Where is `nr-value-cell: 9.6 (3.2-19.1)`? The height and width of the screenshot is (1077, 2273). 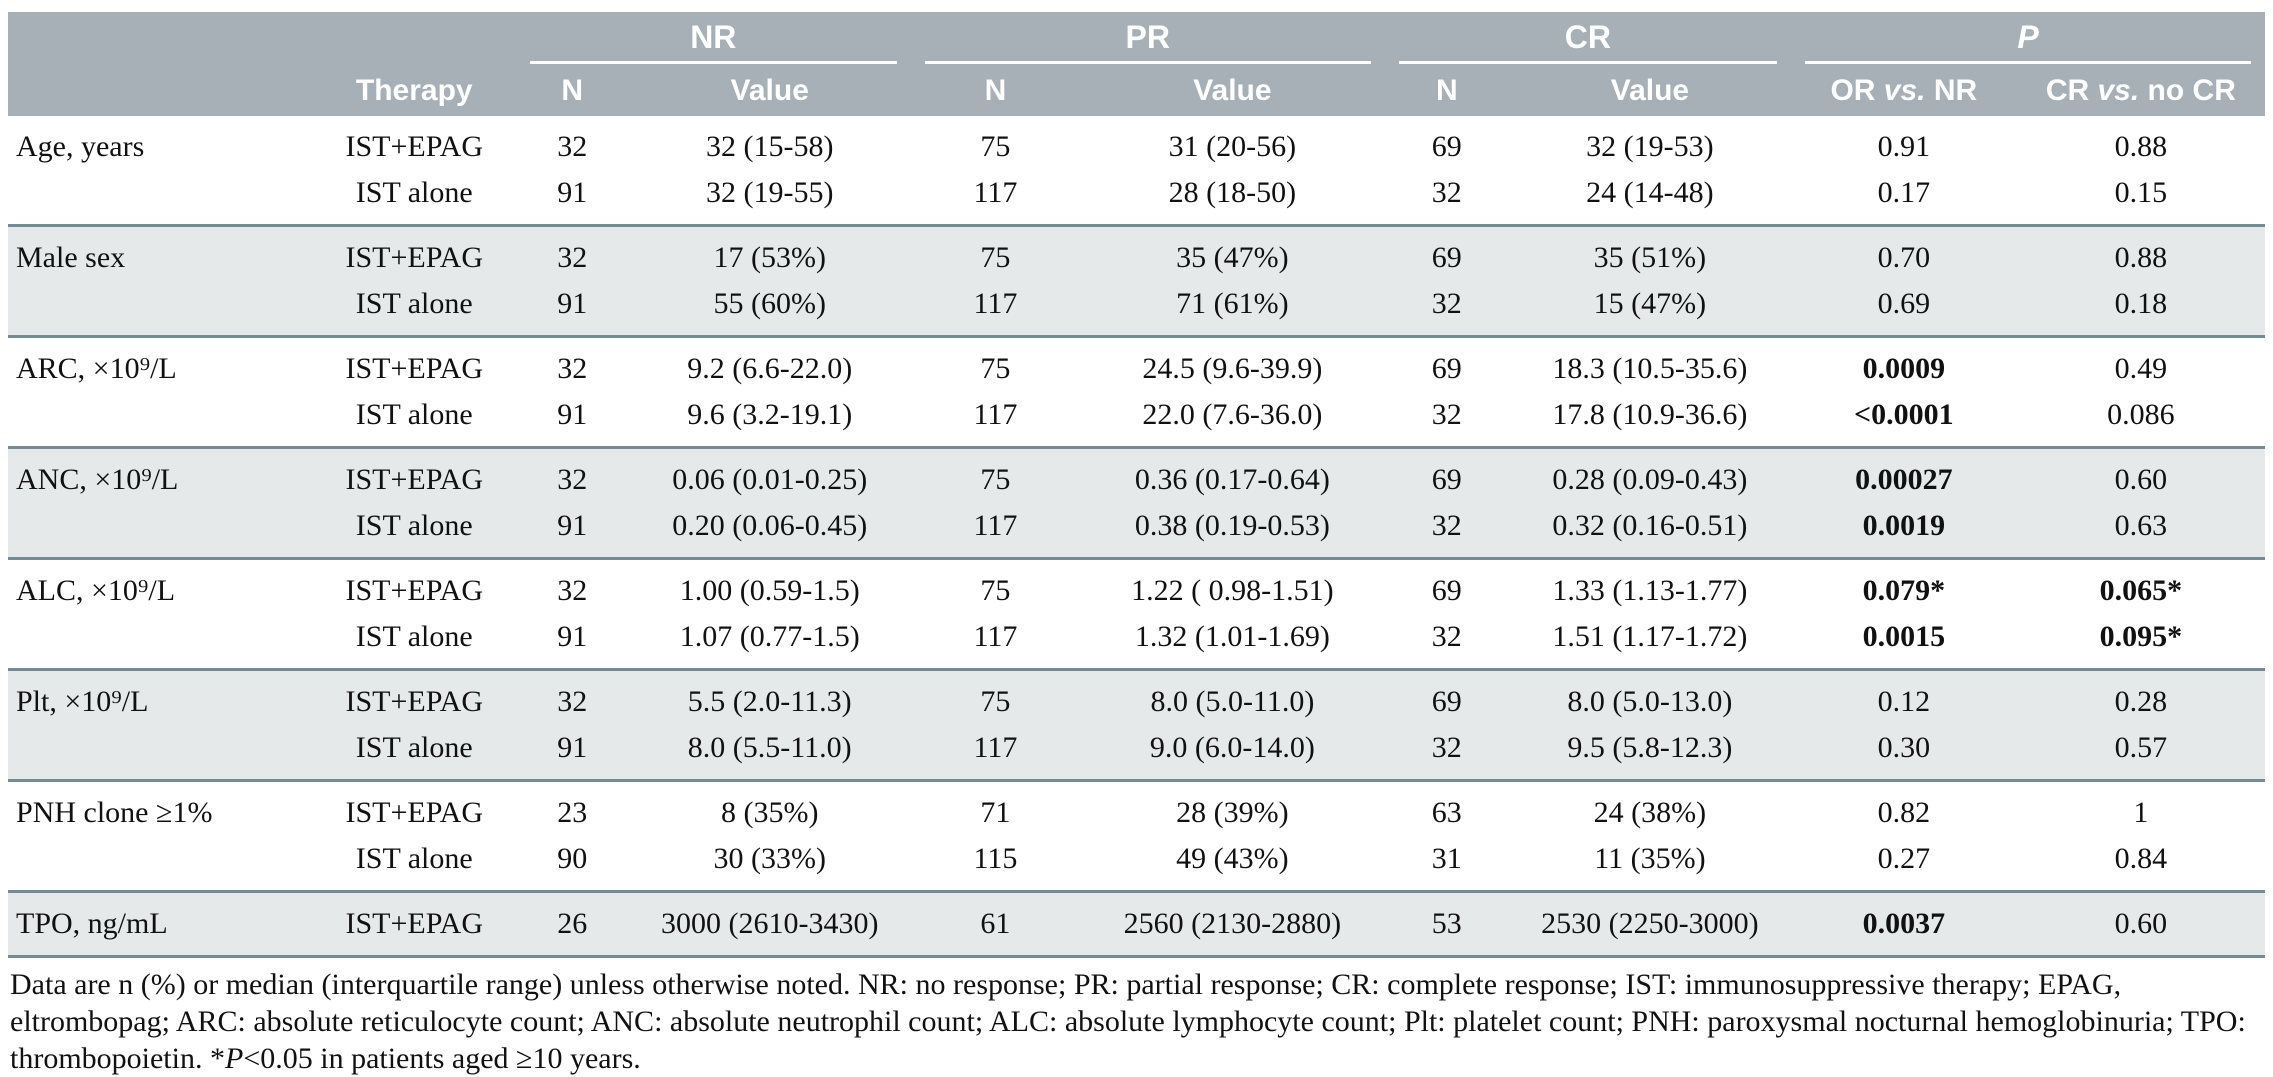 nr-value-cell: 9.6 (3.2-19.1) is located at coordinates (770, 415).